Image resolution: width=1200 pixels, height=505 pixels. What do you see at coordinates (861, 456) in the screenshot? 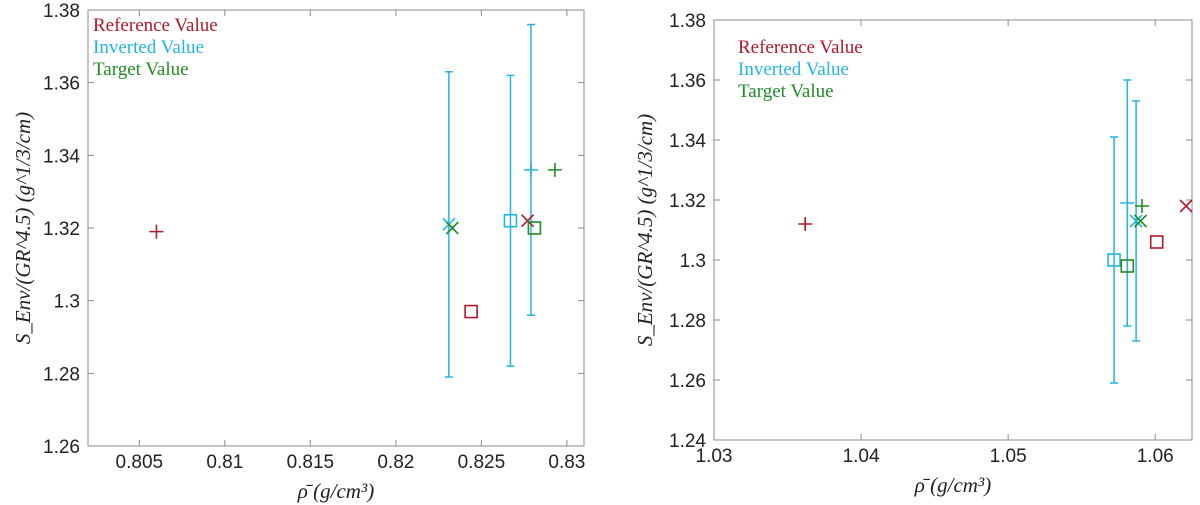
I see `x-tick-label: 1.04` at bounding box center [861, 456].